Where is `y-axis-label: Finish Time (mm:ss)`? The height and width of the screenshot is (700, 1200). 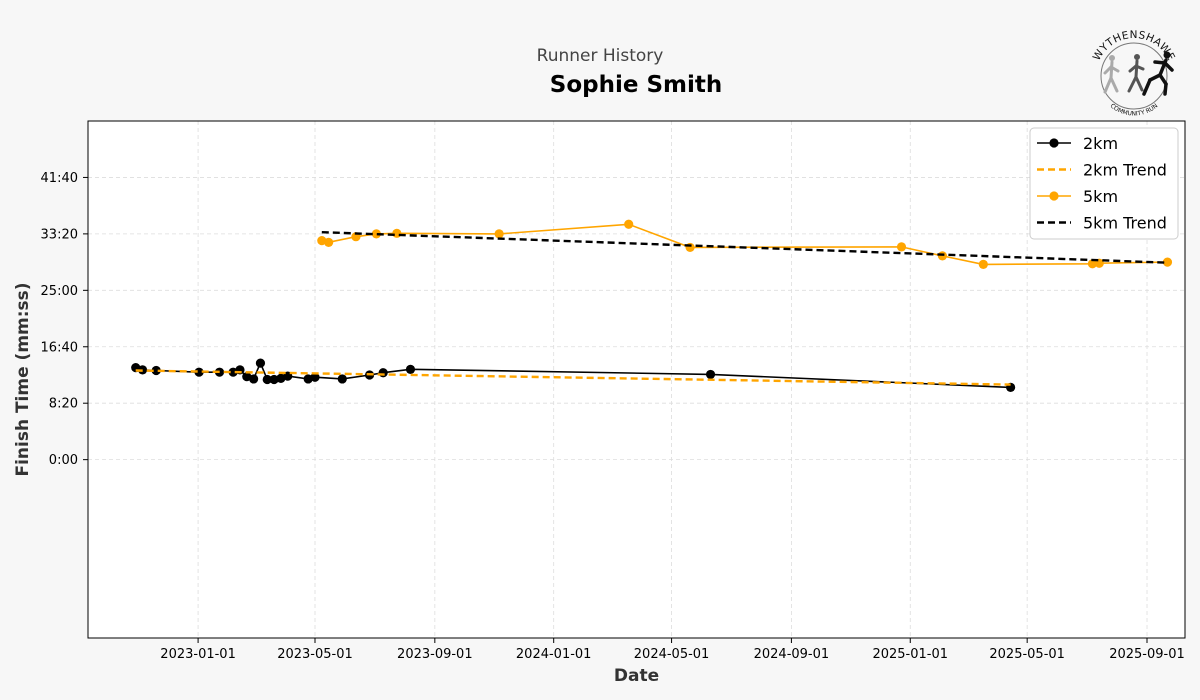
y-axis-label: Finish Time (mm:ss) is located at coordinates (23, 379).